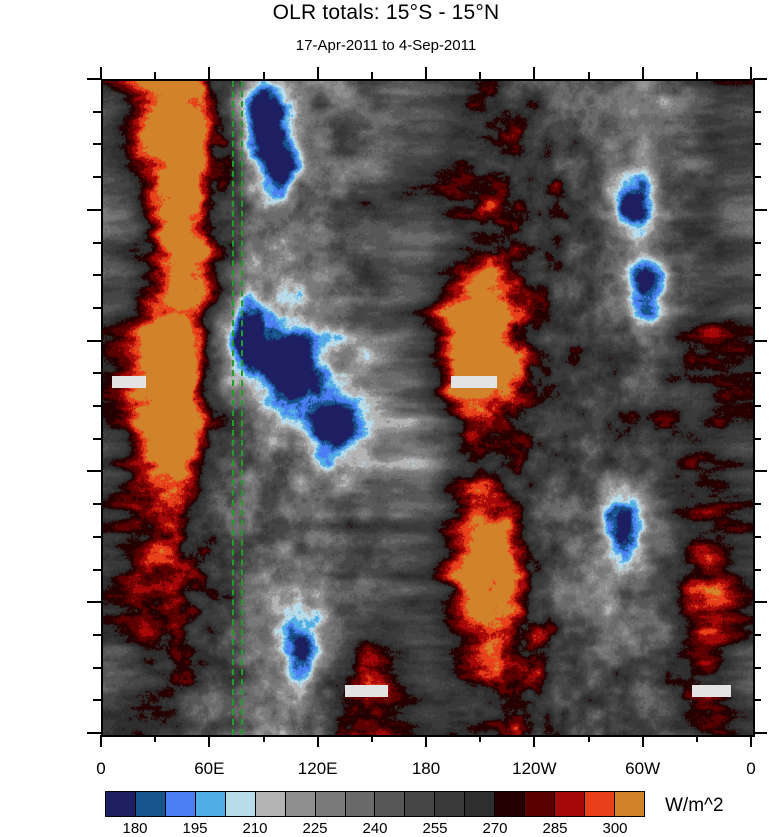  Describe the element at coordinates (426, 768) in the screenshot. I see `x-axis-label: 180` at that location.